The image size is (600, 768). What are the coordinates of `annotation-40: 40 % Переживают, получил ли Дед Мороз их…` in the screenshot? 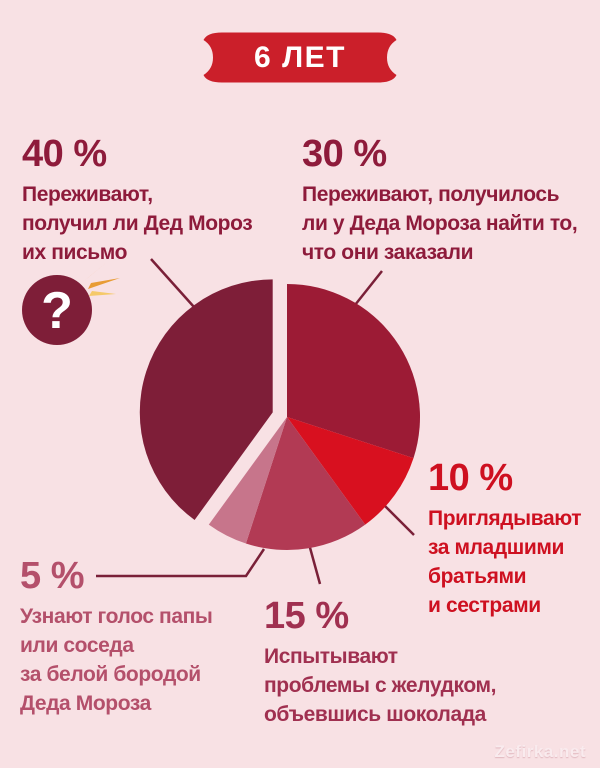 It's located at (157, 200).